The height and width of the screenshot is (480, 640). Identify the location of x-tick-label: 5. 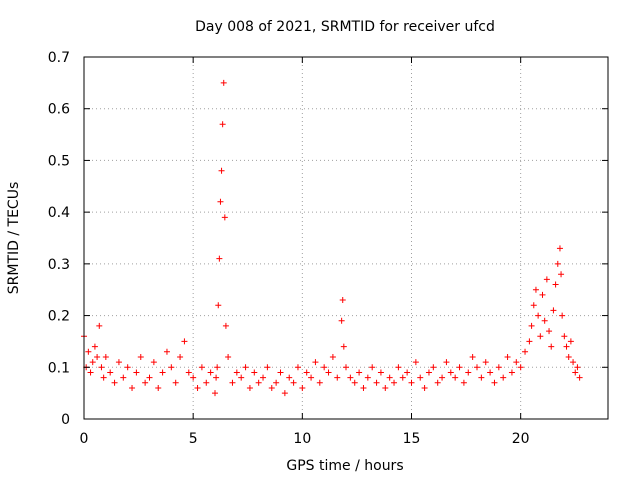
(193, 439).